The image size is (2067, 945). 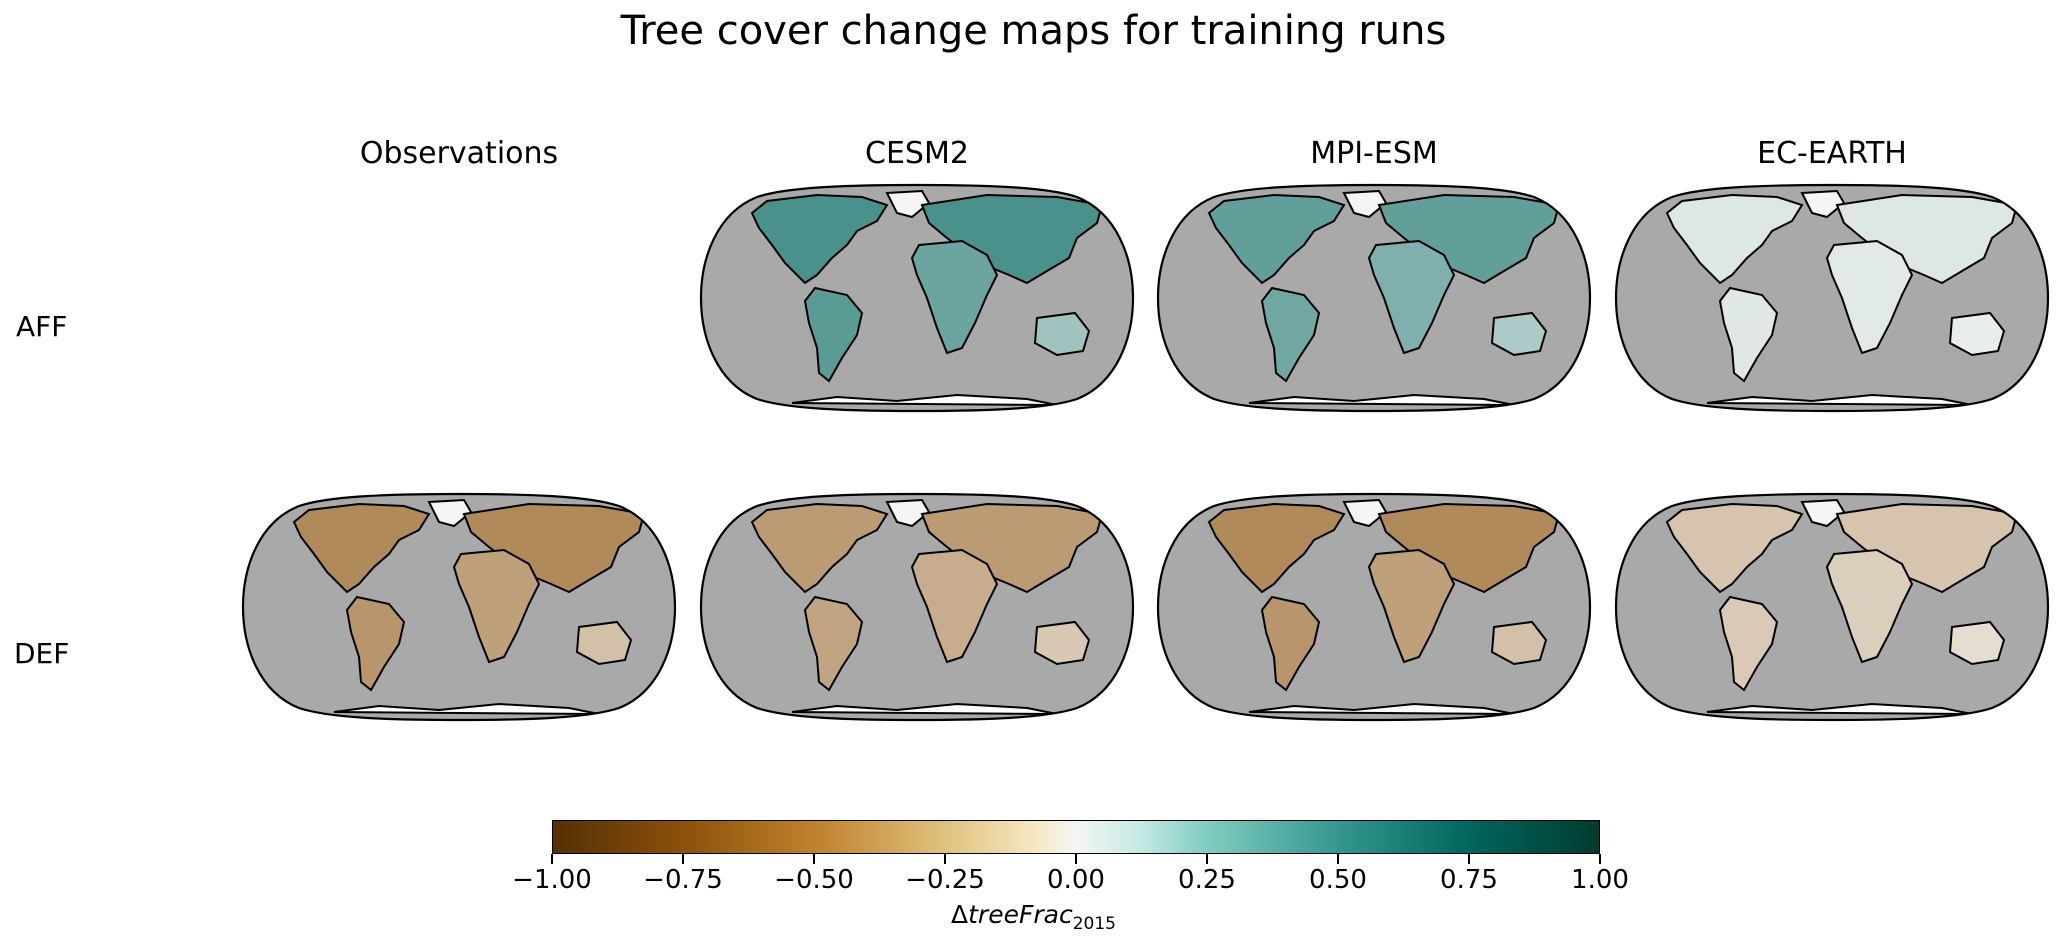 I want to click on colorbar-tick-label: 1.00, so click(x=1600, y=880).